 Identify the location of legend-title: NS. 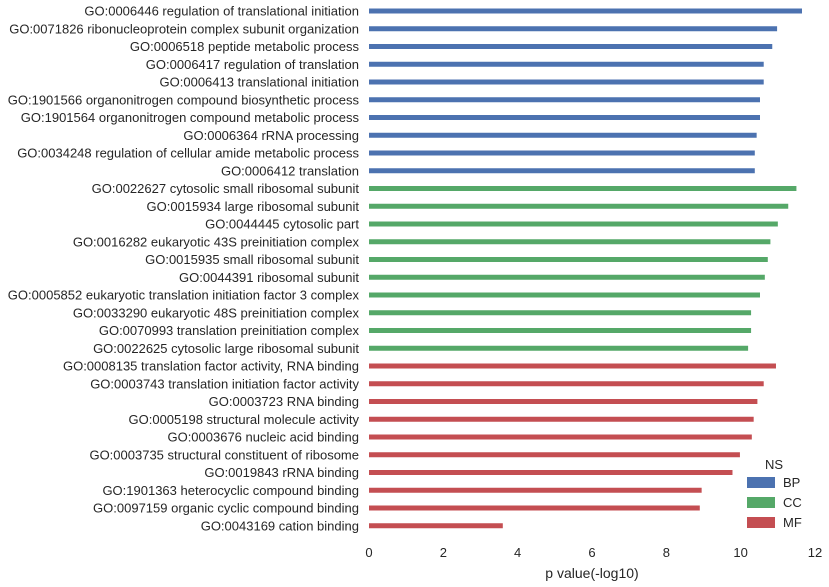
(774, 464).